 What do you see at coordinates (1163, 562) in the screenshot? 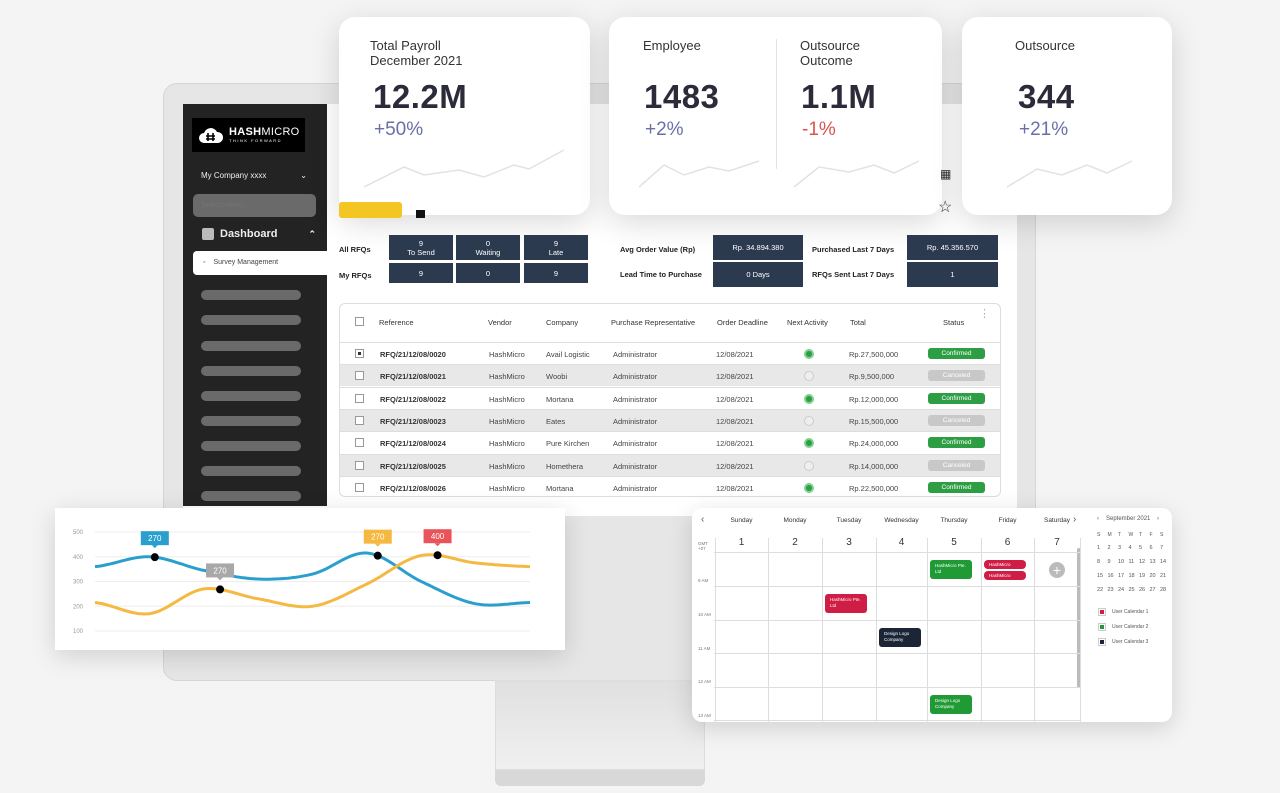
I see `mini-date: 14` at bounding box center [1163, 562].